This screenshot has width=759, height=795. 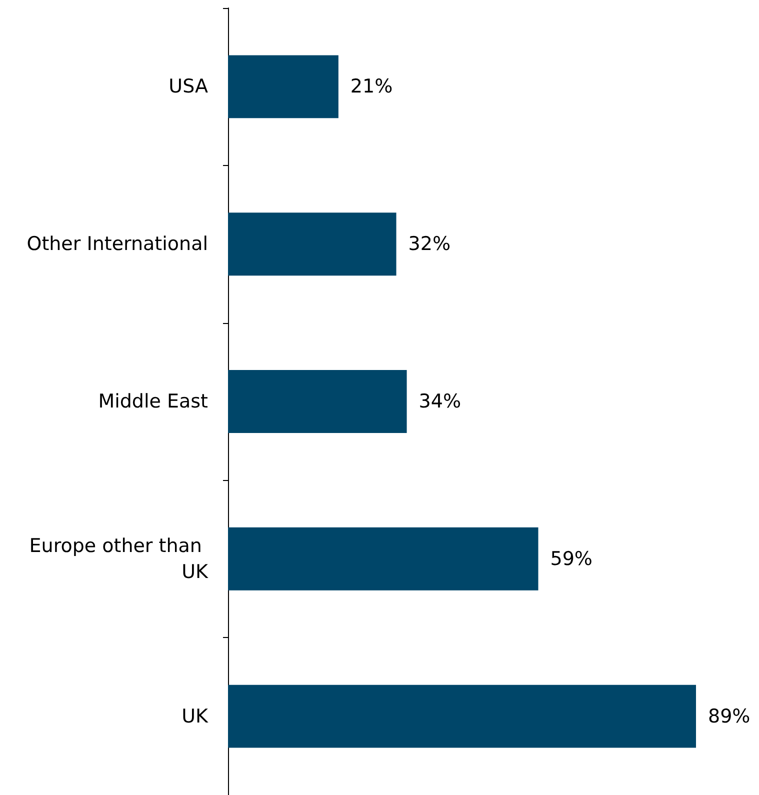 I want to click on y-tick-label: Europe other than UK, so click(x=119, y=558).